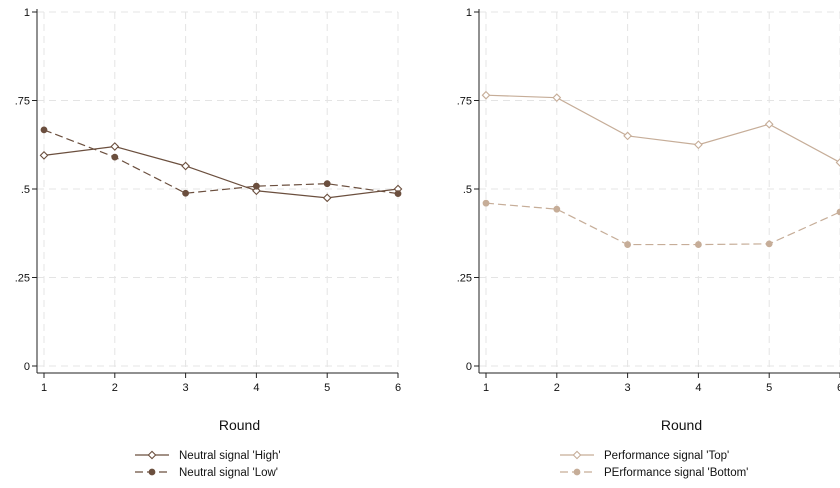 This screenshot has width=840, height=488. I want to click on legend-label: PErformance signal 'Bottom', so click(676, 473).